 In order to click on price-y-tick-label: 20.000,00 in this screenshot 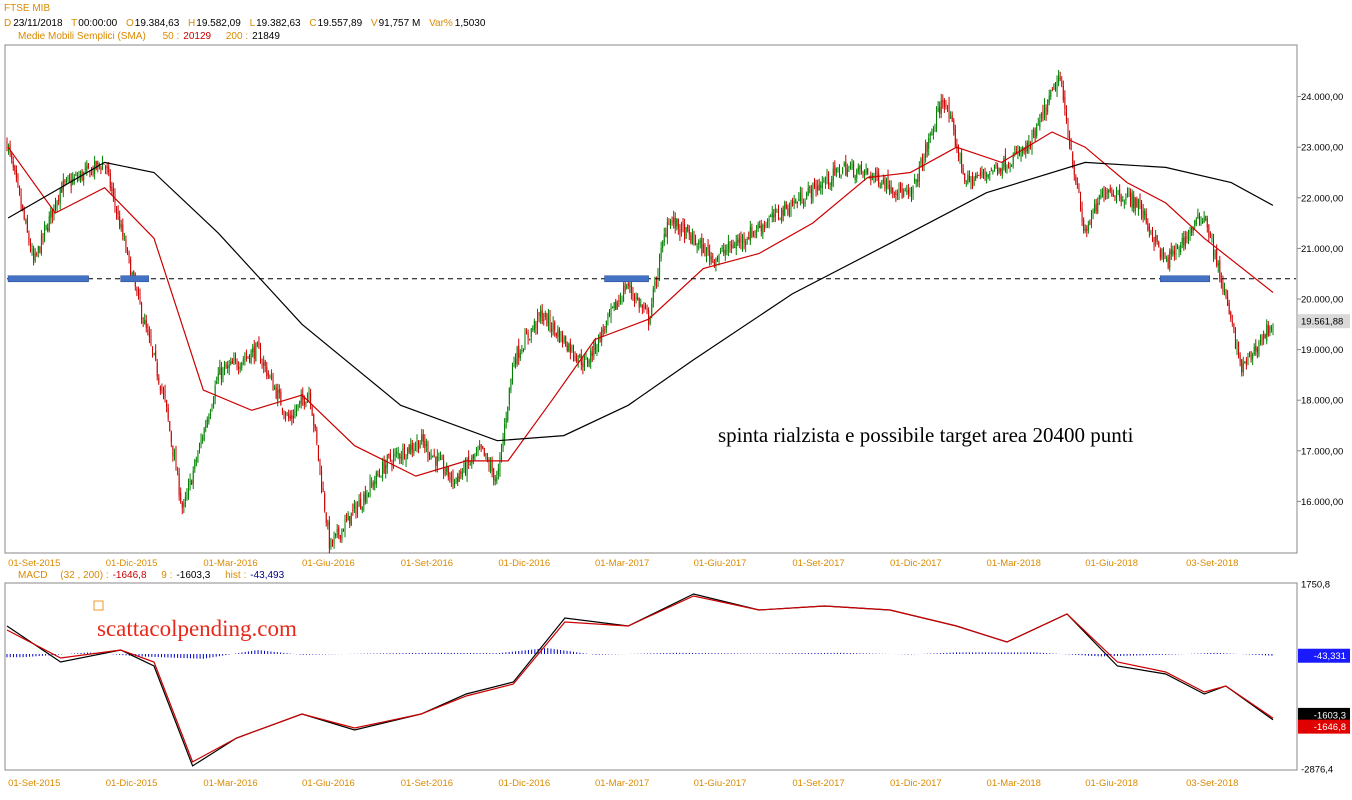, I will do `click(1322, 300)`.